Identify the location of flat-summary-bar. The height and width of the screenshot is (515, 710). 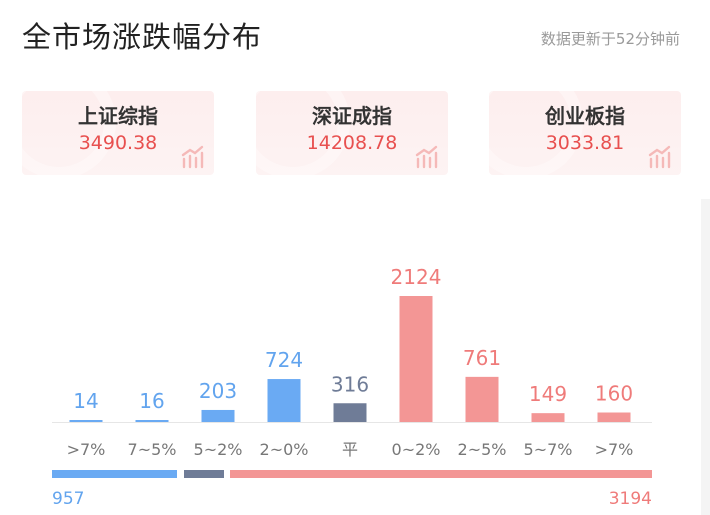
(203, 474).